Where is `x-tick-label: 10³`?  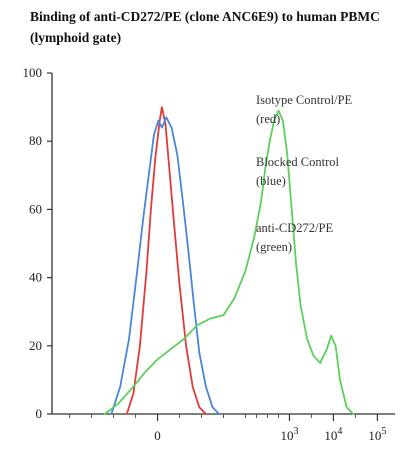
x-tick-label: 10³ is located at coordinates (289, 434).